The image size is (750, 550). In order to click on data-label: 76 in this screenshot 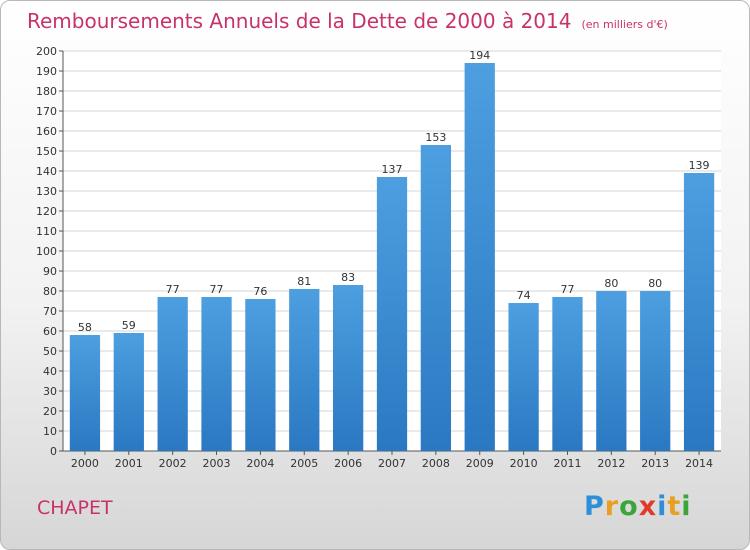, I will do `click(260, 291)`.